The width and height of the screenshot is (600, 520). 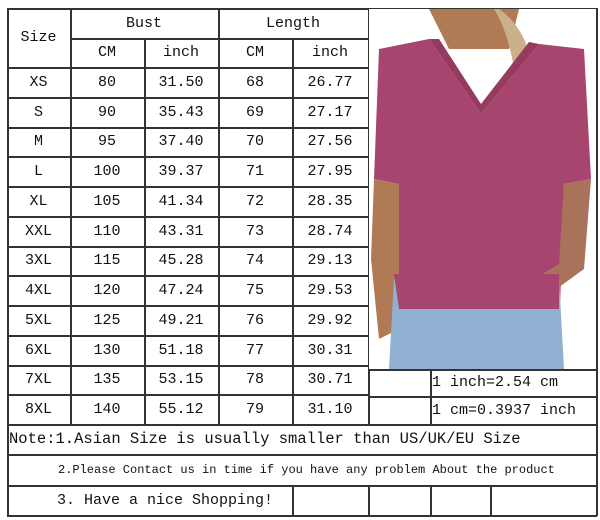 I want to click on table-cell-bust-in: 51.18, so click(x=181, y=350).